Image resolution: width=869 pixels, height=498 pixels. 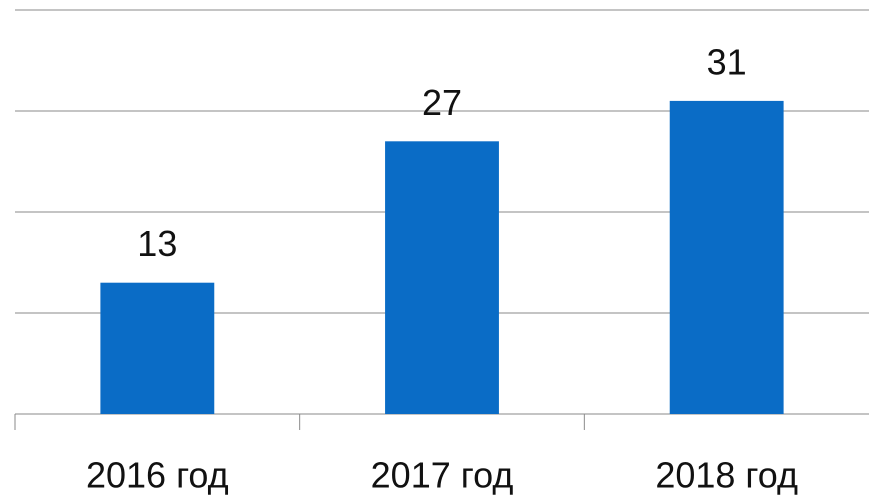 What do you see at coordinates (727, 61) in the screenshot?
I see `value-label: 31` at bounding box center [727, 61].